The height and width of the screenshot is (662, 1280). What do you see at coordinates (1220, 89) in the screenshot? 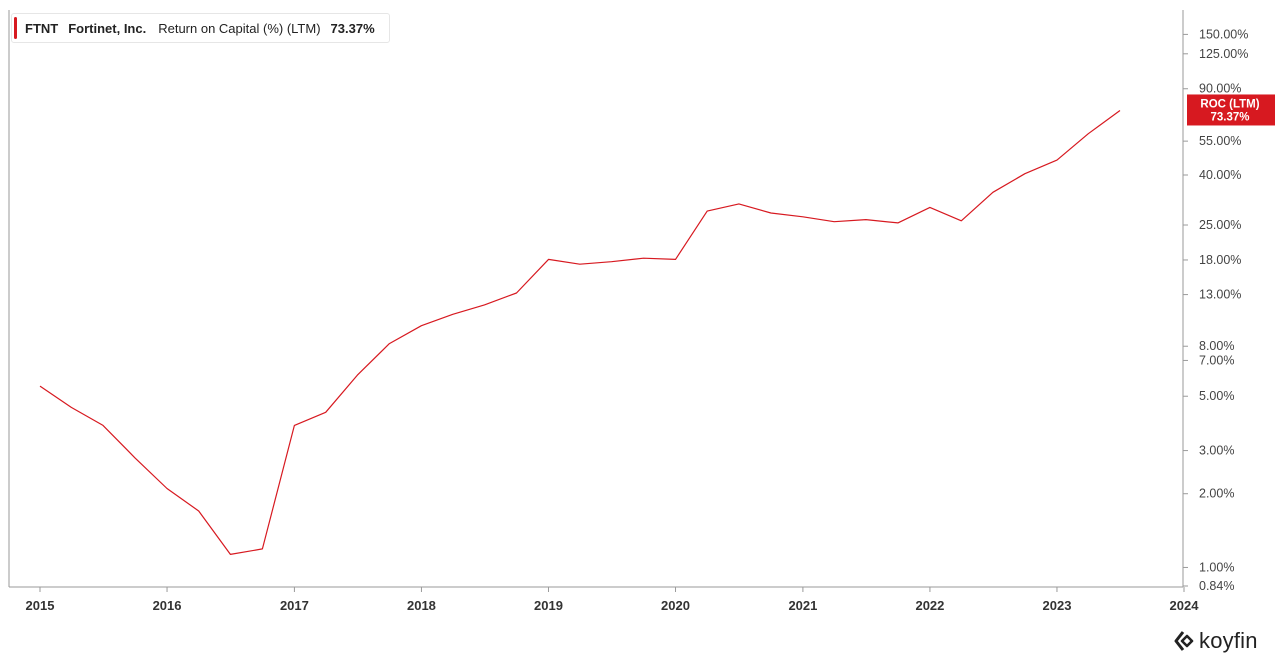
I see `y-tick-label: 90.00%` at bounding box center [1220, 89].